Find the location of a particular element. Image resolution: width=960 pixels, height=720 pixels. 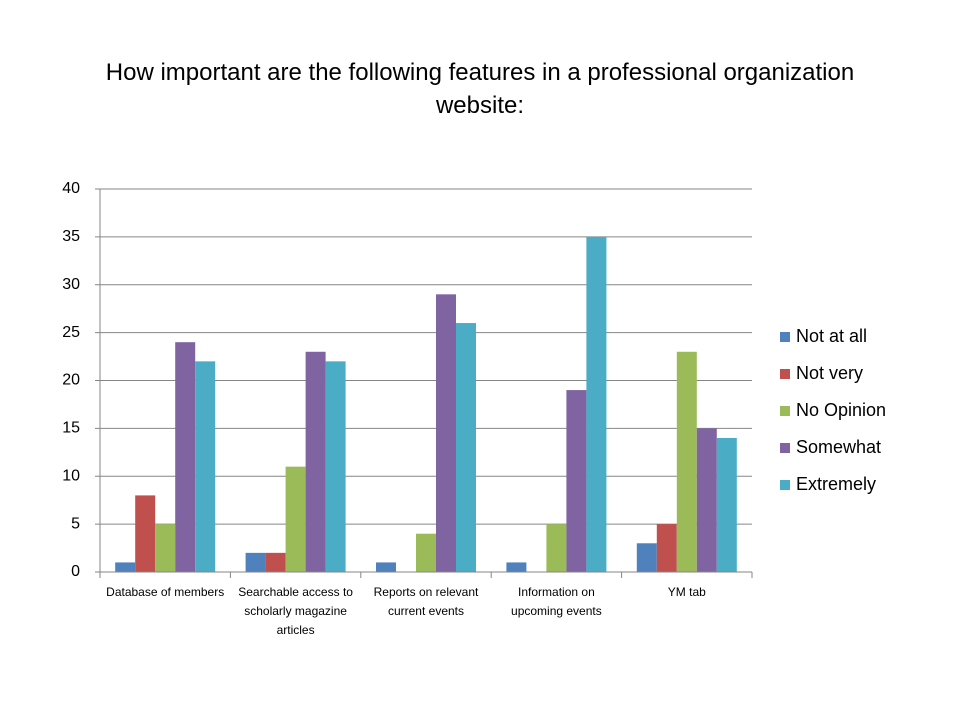

x-tick-label: Database of members is located at coordinates (165, 592).